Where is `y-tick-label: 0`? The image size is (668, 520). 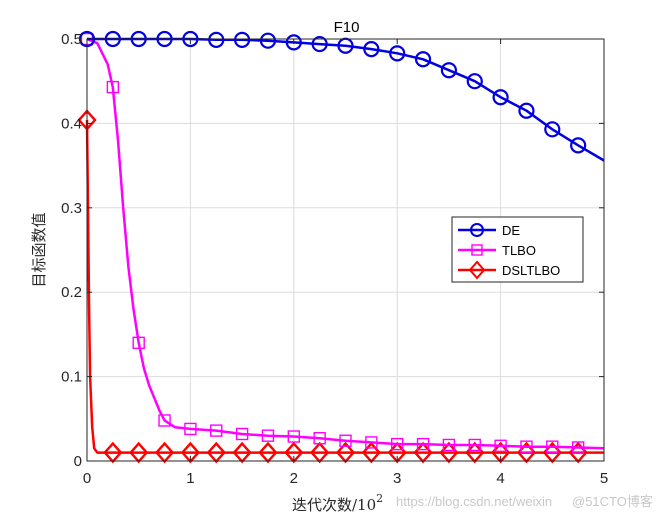
y-tick-label: 0 is located at coordinates (78, 461).